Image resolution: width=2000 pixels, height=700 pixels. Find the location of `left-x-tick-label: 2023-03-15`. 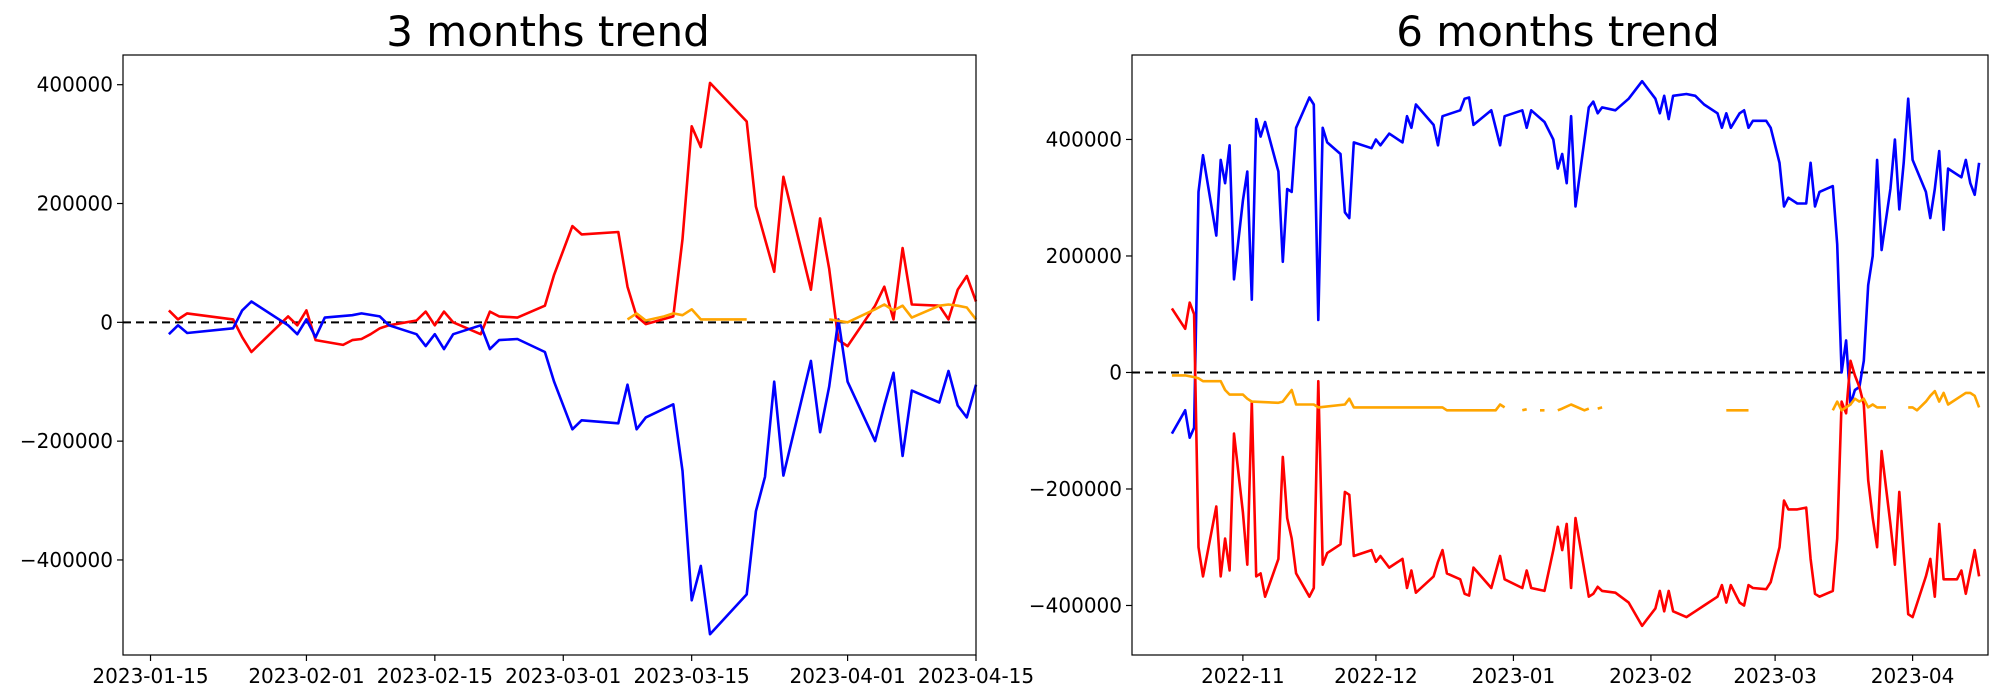

left-x-tick-label: 2023-03-15 is located at coordinates (692, 676).